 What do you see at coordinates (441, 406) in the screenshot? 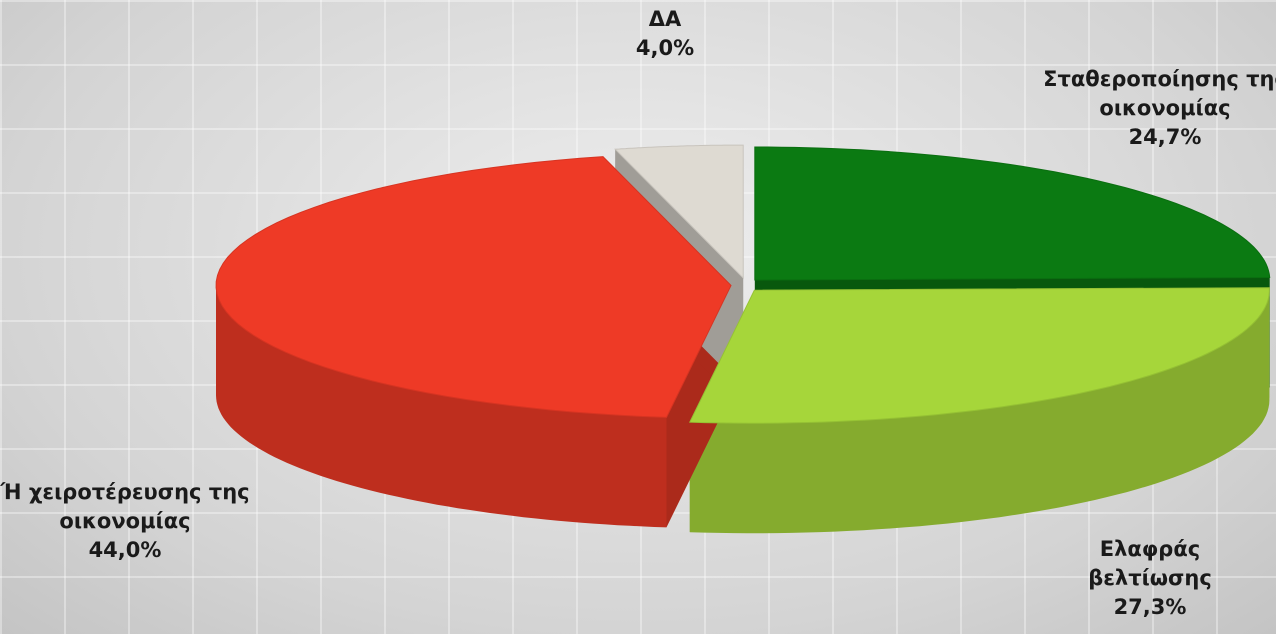
I see `slice-wall` at bounding box center [441, 406].